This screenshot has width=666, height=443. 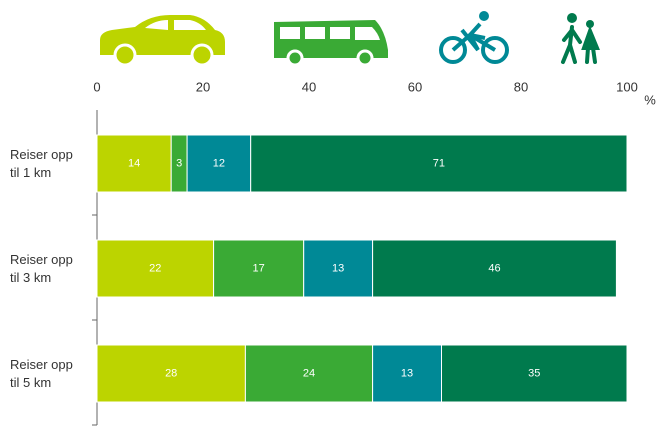 I want to click on value-label: 17, so click(x=259, y=268).